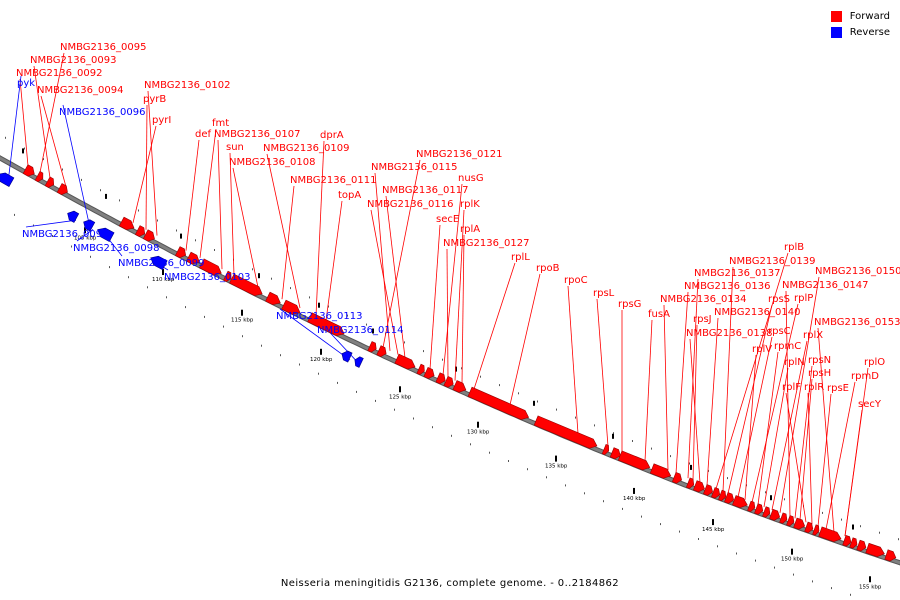  Describe the element at coordinates (360, 330) in the screenshot. I see `gene-label: NMBG2136_0114` at that location.